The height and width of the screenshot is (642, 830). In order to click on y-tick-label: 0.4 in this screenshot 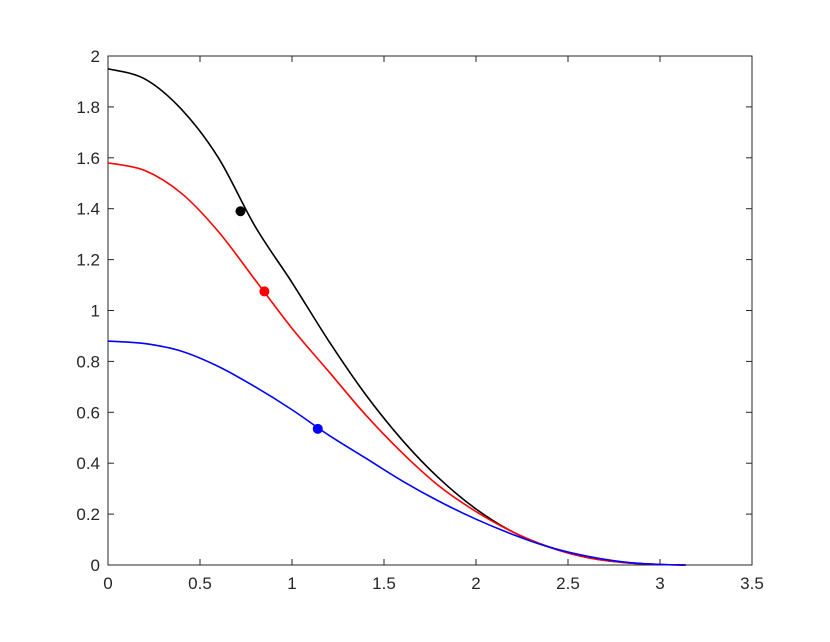, I will do `click(88, 463)`.